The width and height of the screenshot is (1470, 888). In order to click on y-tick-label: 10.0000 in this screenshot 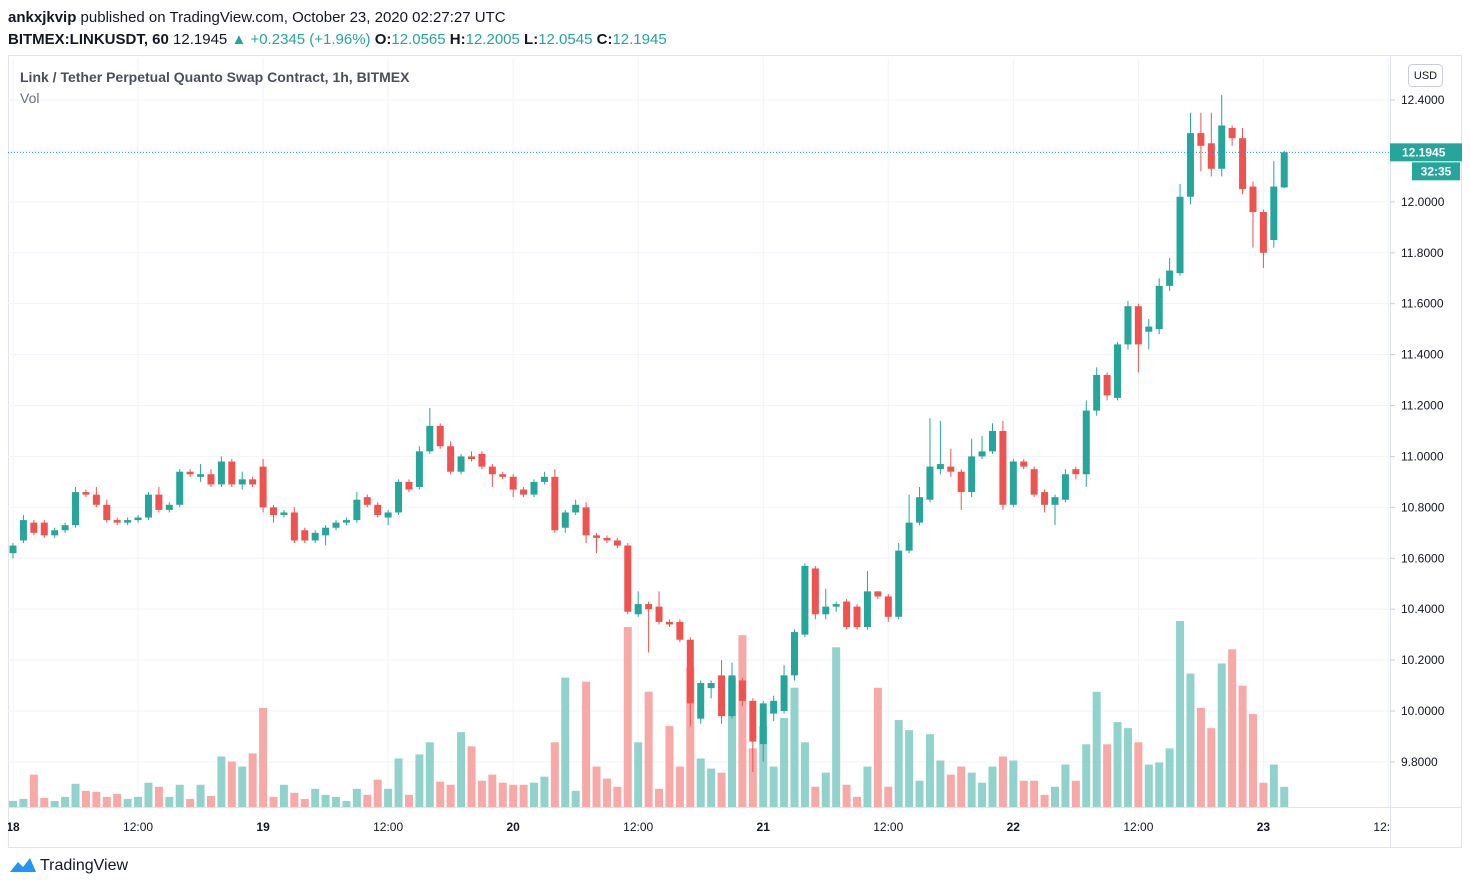, I will do `click(1423, 711)`.